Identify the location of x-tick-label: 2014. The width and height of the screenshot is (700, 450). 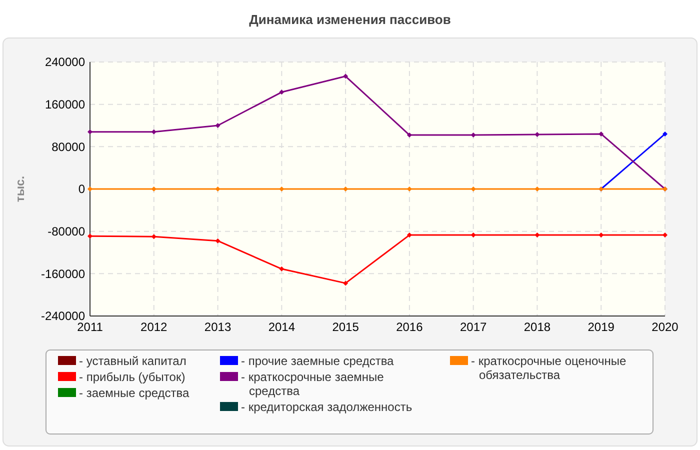
(282, 327).